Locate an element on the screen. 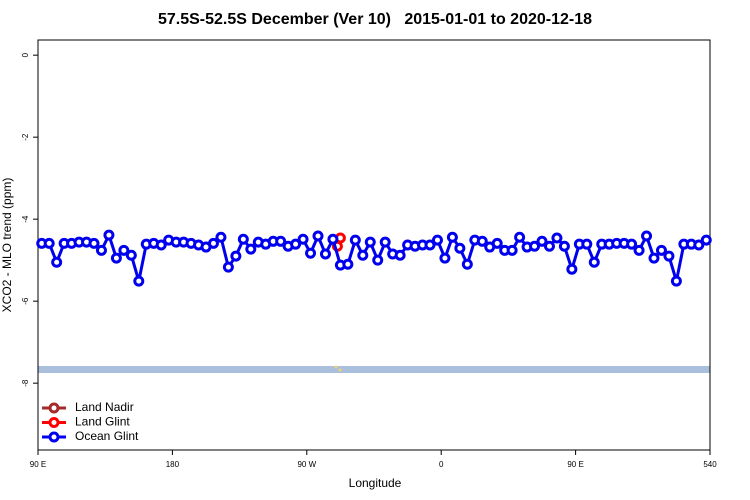  legend-label: Ocean Glint is located at coordinates (107, 436).